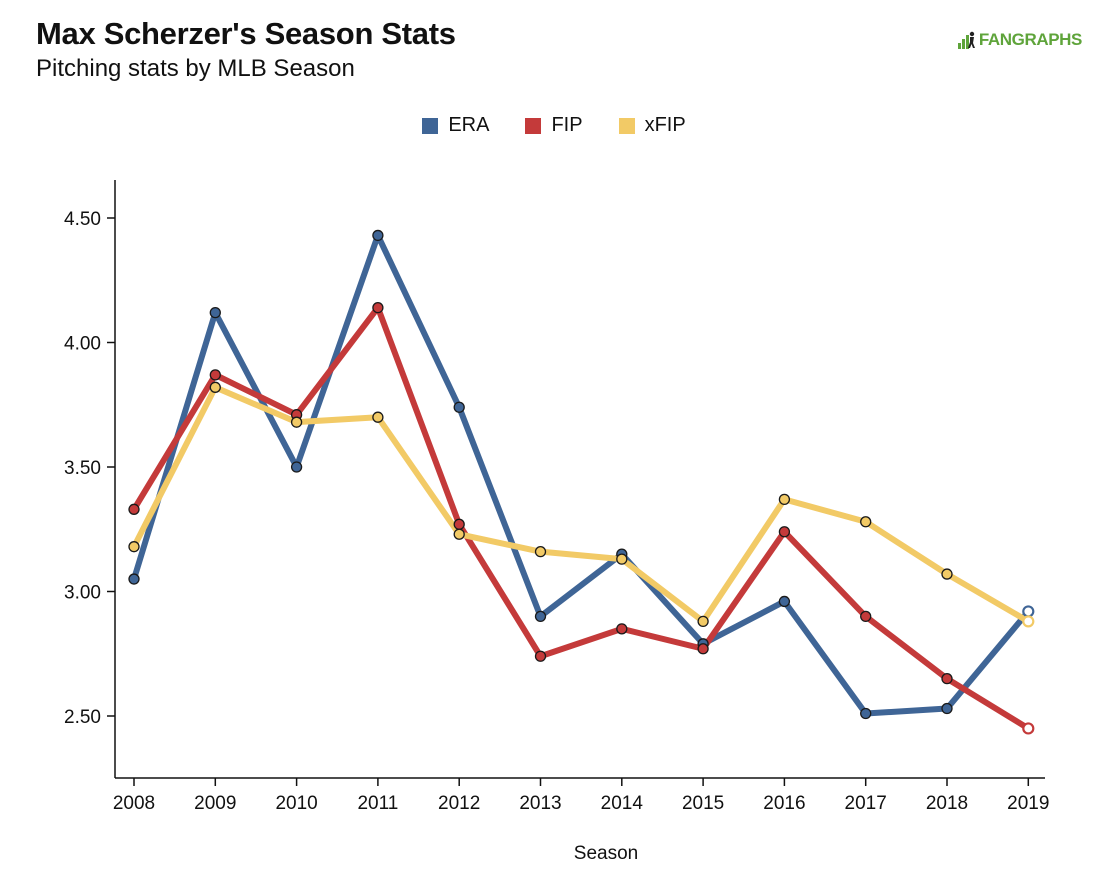 This screenshot has width=1100, height=892. I want to click on legend-item-xfip: xFIP, so click(652, 125).